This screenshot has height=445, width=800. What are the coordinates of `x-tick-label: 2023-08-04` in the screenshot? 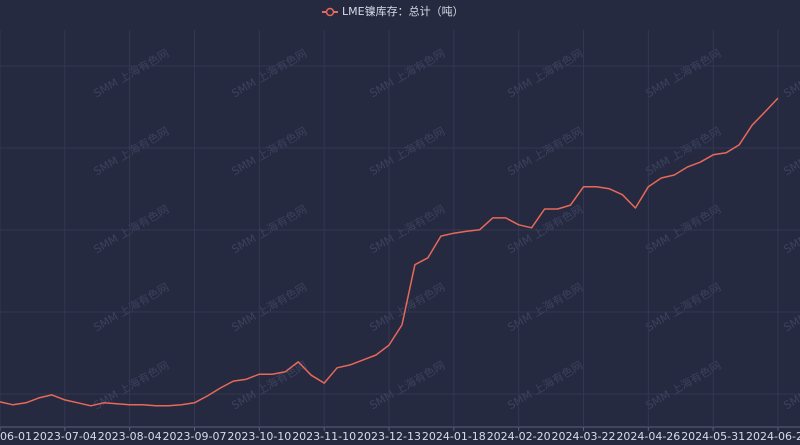 It's located at (130, 436).